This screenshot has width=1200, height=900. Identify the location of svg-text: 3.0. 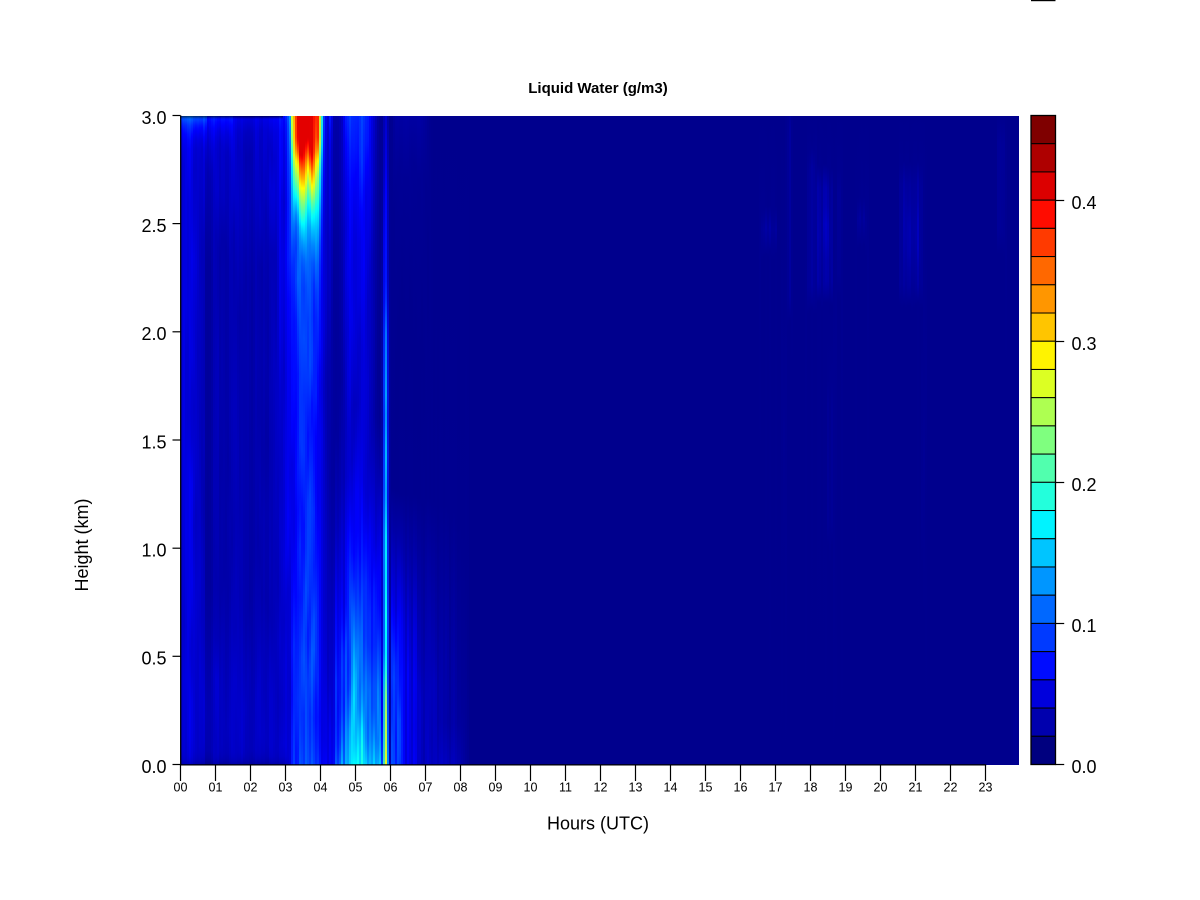
(153, 118).